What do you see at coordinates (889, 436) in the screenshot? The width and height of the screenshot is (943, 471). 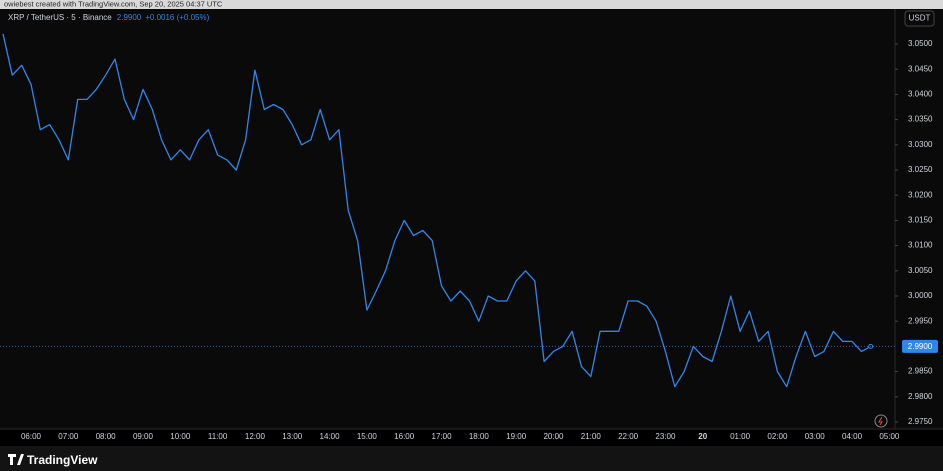 I see `x-tick-label: 05:00` at bounding box center [889, 436].